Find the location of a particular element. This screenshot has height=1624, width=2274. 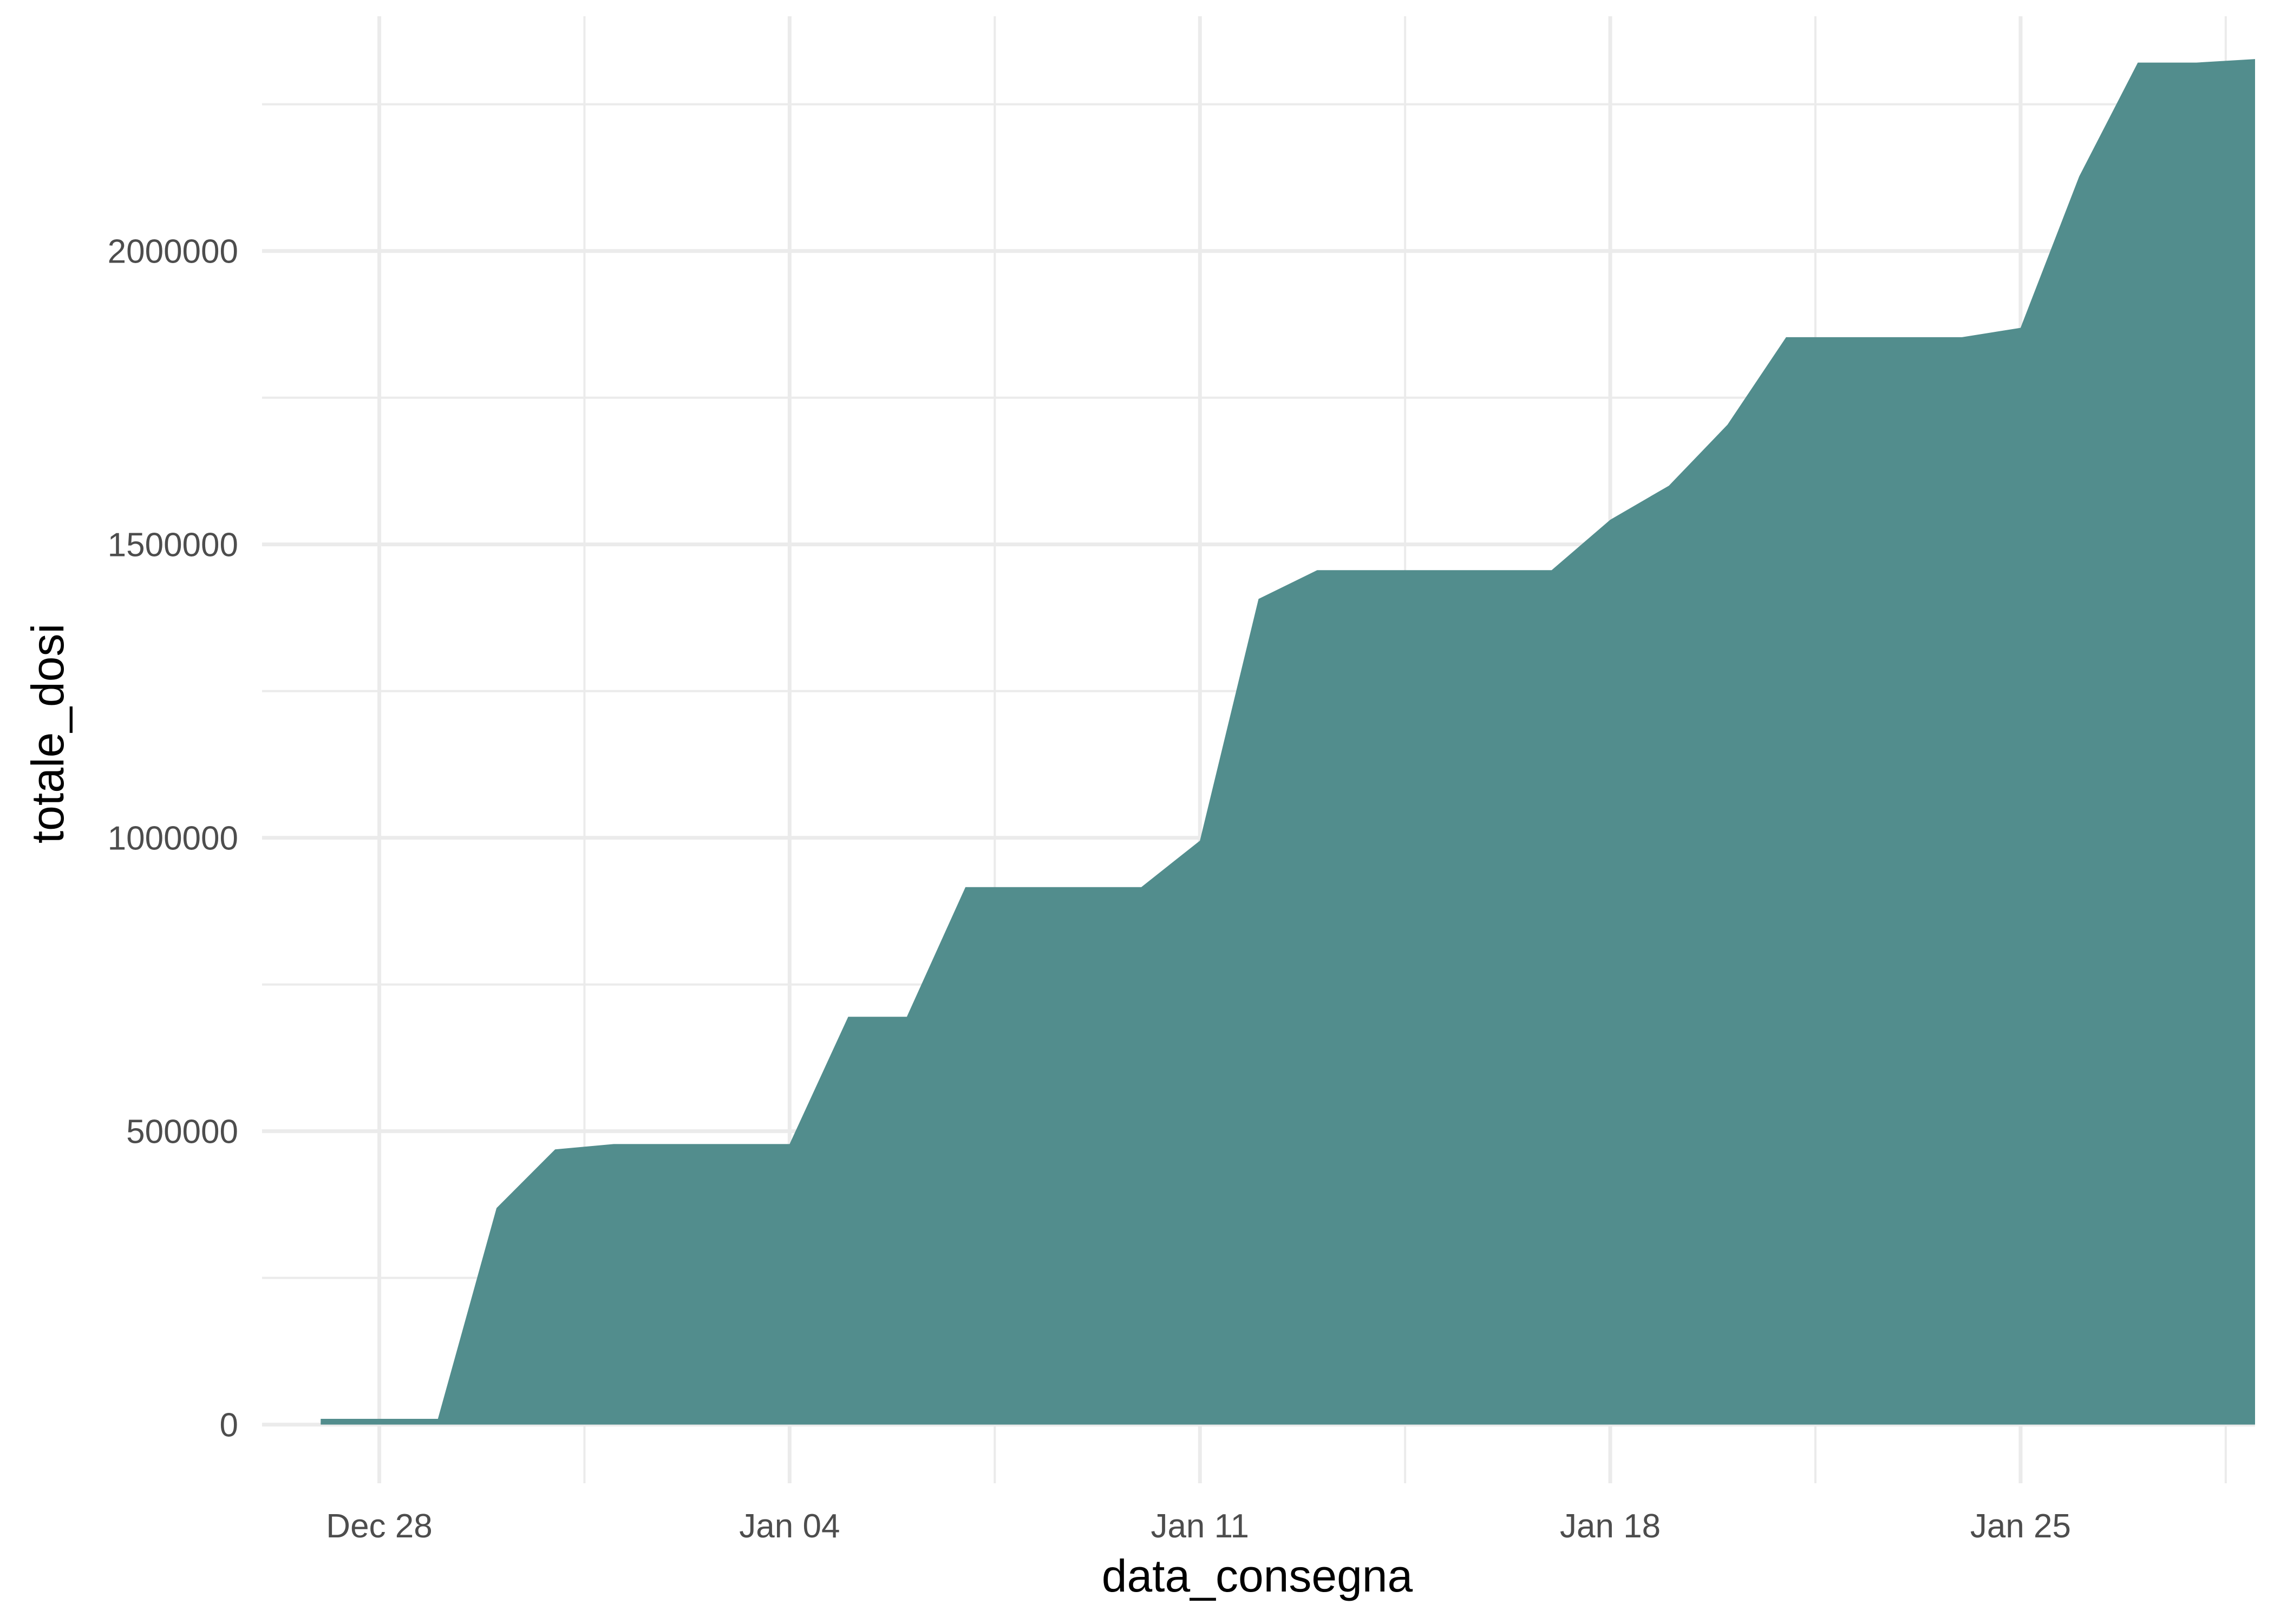

y-tick-label: 2000000 is located at coordinates (173, 252).